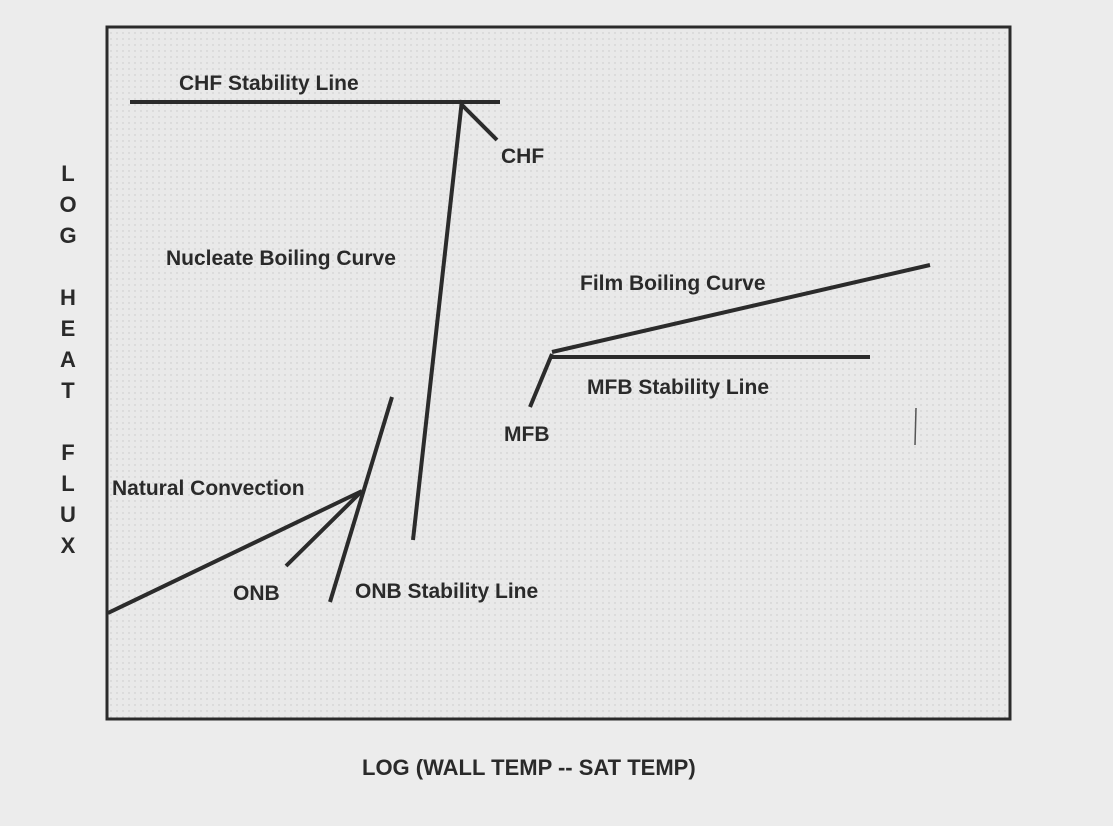 This screenshot has width=1113, height=826. What do you see at coordinates (68, 297) in the screenshot?
I see `y-axis-letter: H` at bounding box center [68, 297].